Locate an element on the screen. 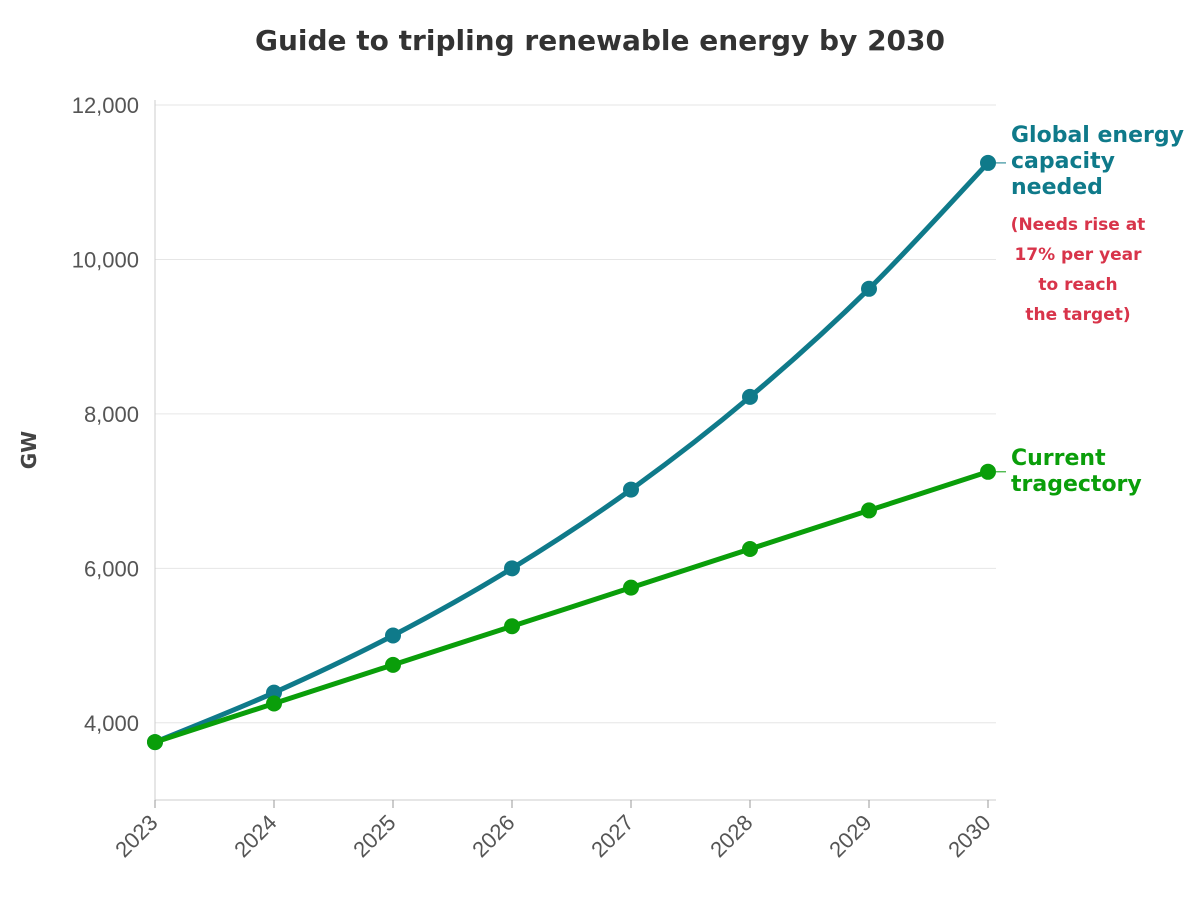 This screenshot has height=900, width=1200. x-tick-label: 2029 is located at coordinates (850, 836).